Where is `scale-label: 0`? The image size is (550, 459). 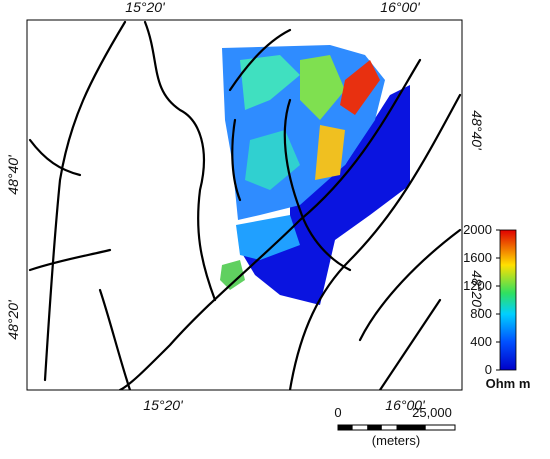
scale-label: 0 is located at coordinates (337, 412).